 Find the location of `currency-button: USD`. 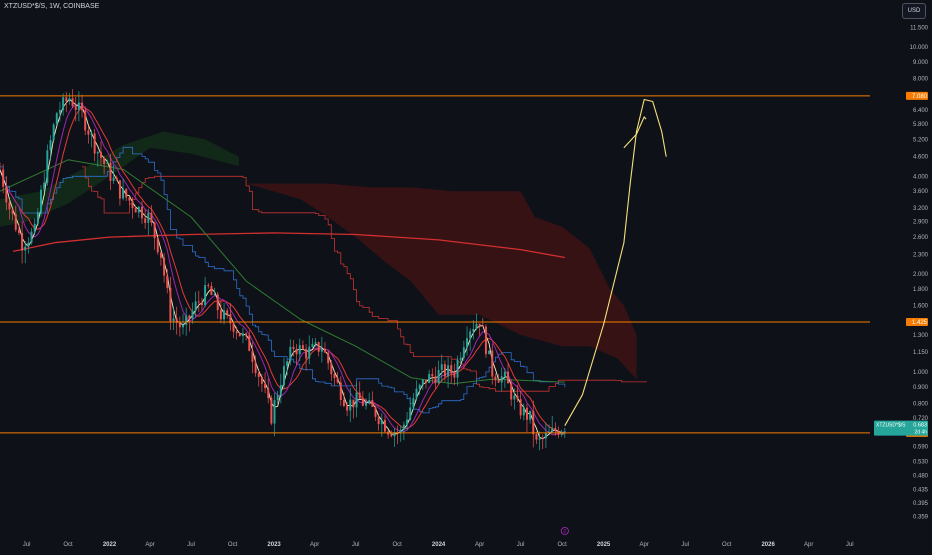

currency-button: USD is located at coordinates (914, 11).